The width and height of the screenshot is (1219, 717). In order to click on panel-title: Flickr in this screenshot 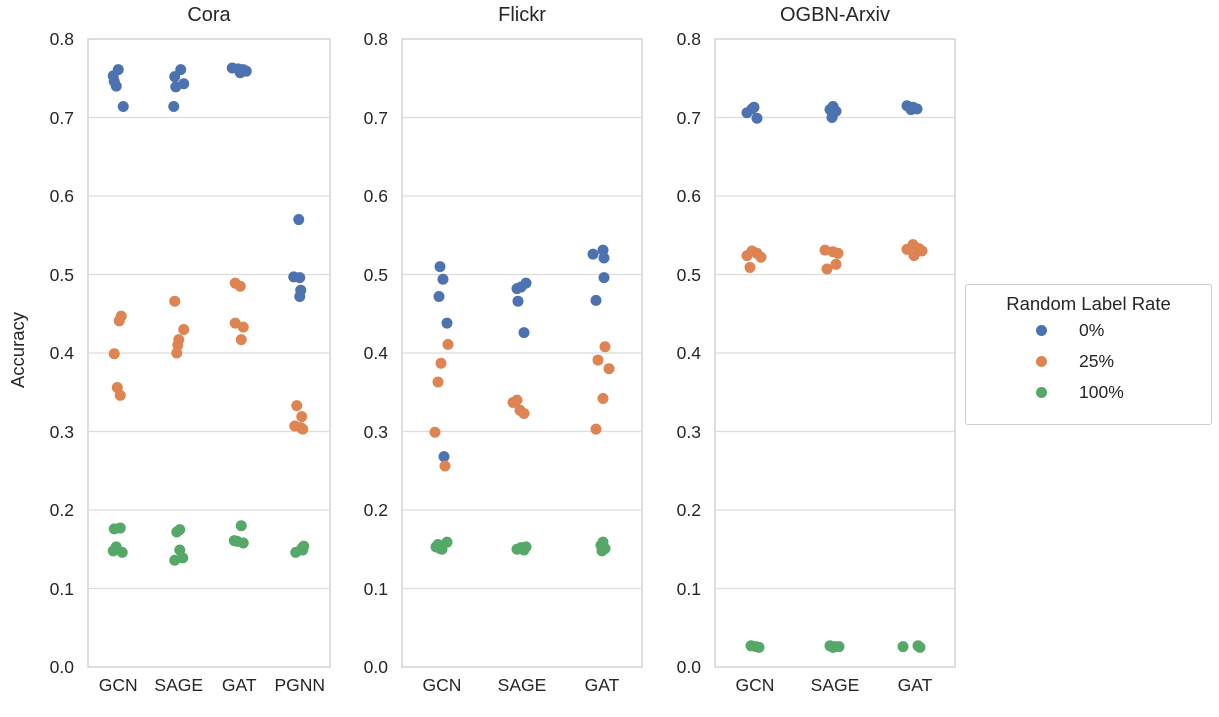, I will do `click(522, 15)`.